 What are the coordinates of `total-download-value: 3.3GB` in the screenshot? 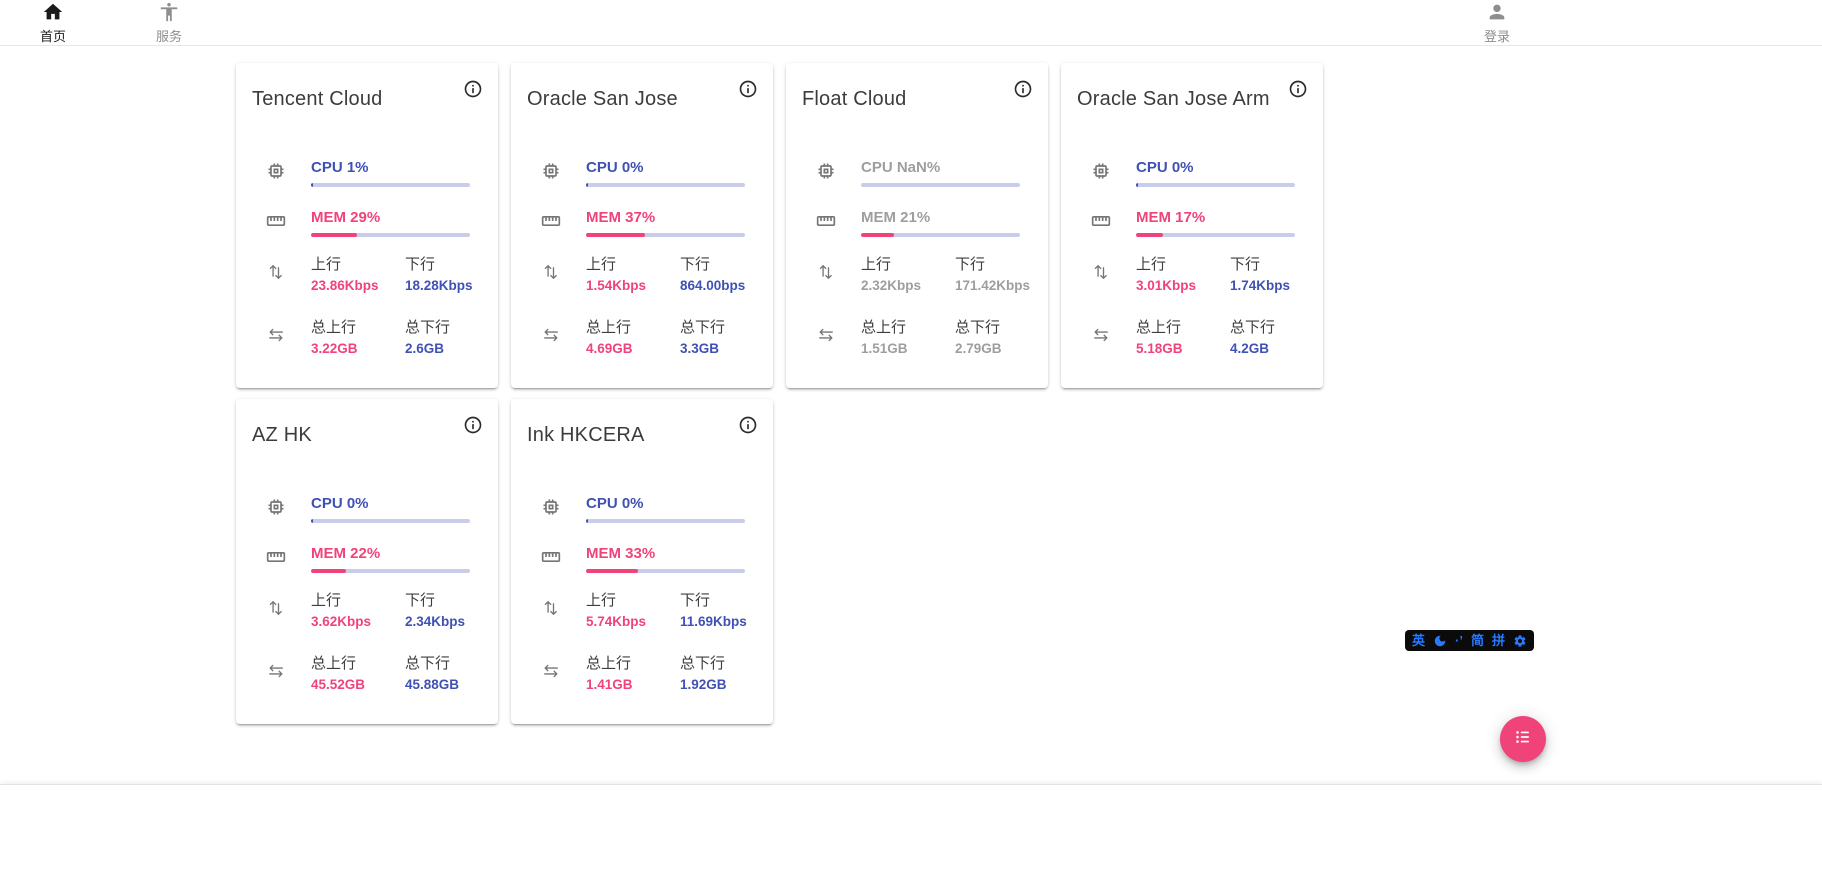 It's located at (700, 348).